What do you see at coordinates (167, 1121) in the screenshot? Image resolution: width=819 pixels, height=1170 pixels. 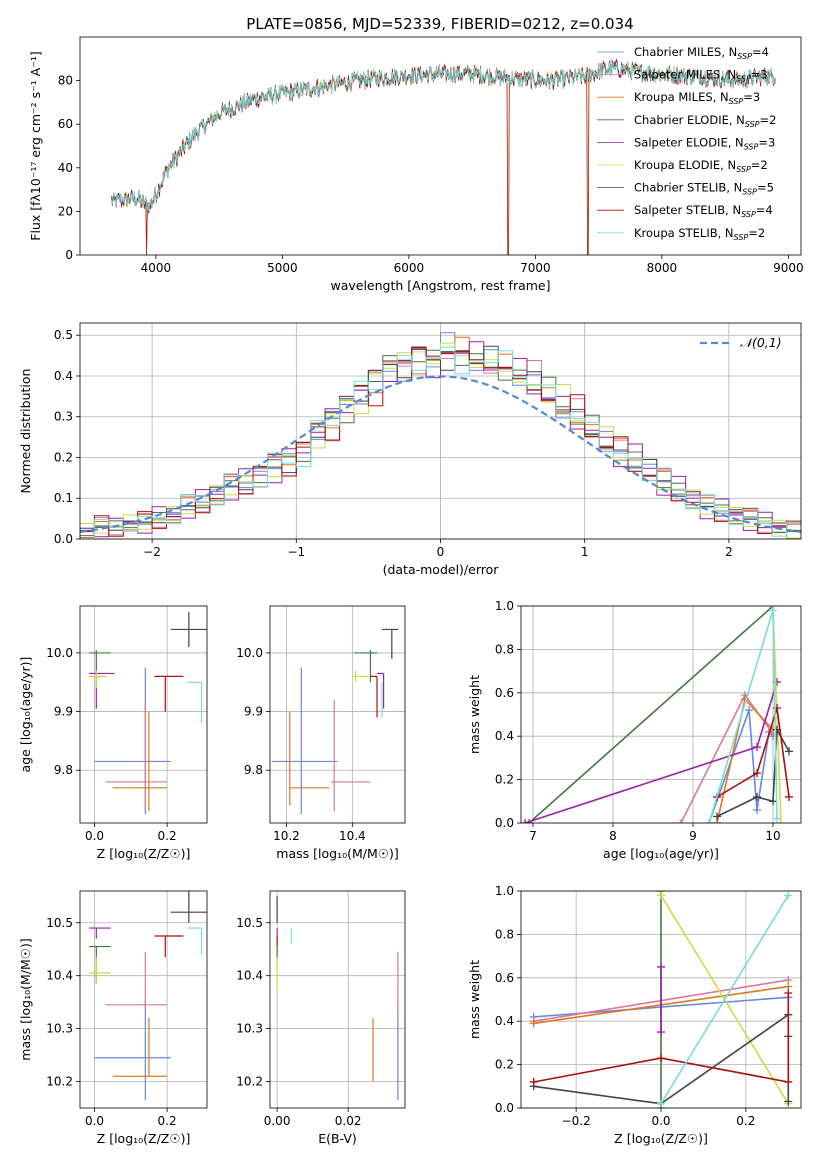 I see `x-tick-label: 0.2` at bounding box center [167, 1121].